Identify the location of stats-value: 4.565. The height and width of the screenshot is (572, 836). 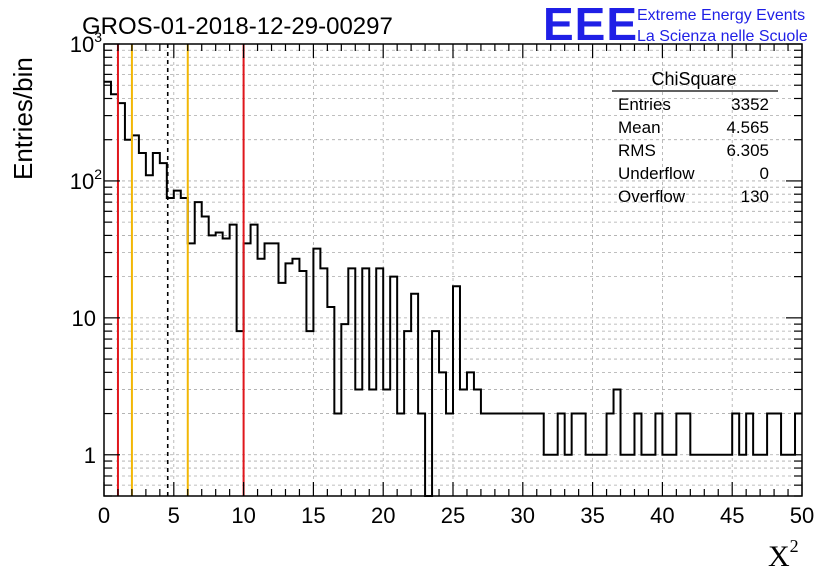
(747, 127).